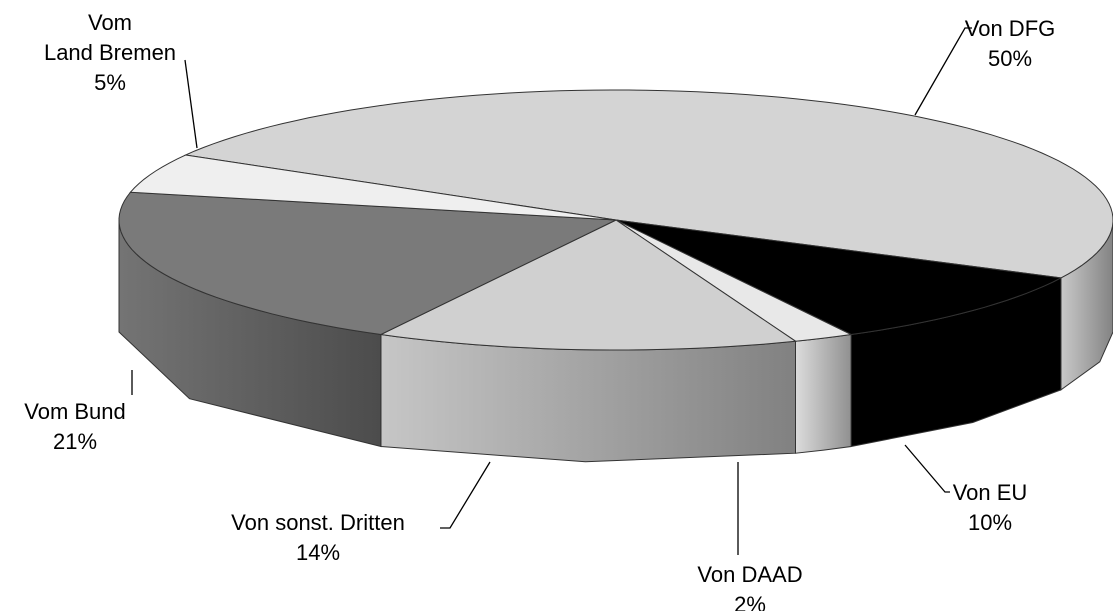 Image resolution: width=1113 pixels, height=611 pixels. What do you see at coordinates (110, 82) in the screenshot?
I see `value-label: 5%` at bounding box center [110, 82].